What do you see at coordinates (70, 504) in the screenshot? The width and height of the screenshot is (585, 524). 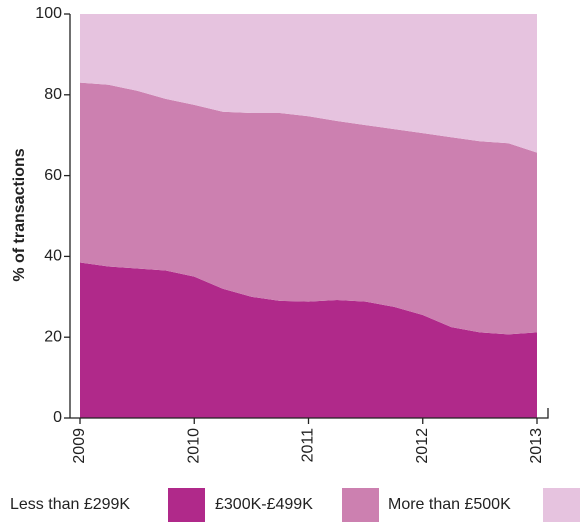 I see `legend-label: Less than £299K` at bounding box center [70, 504].